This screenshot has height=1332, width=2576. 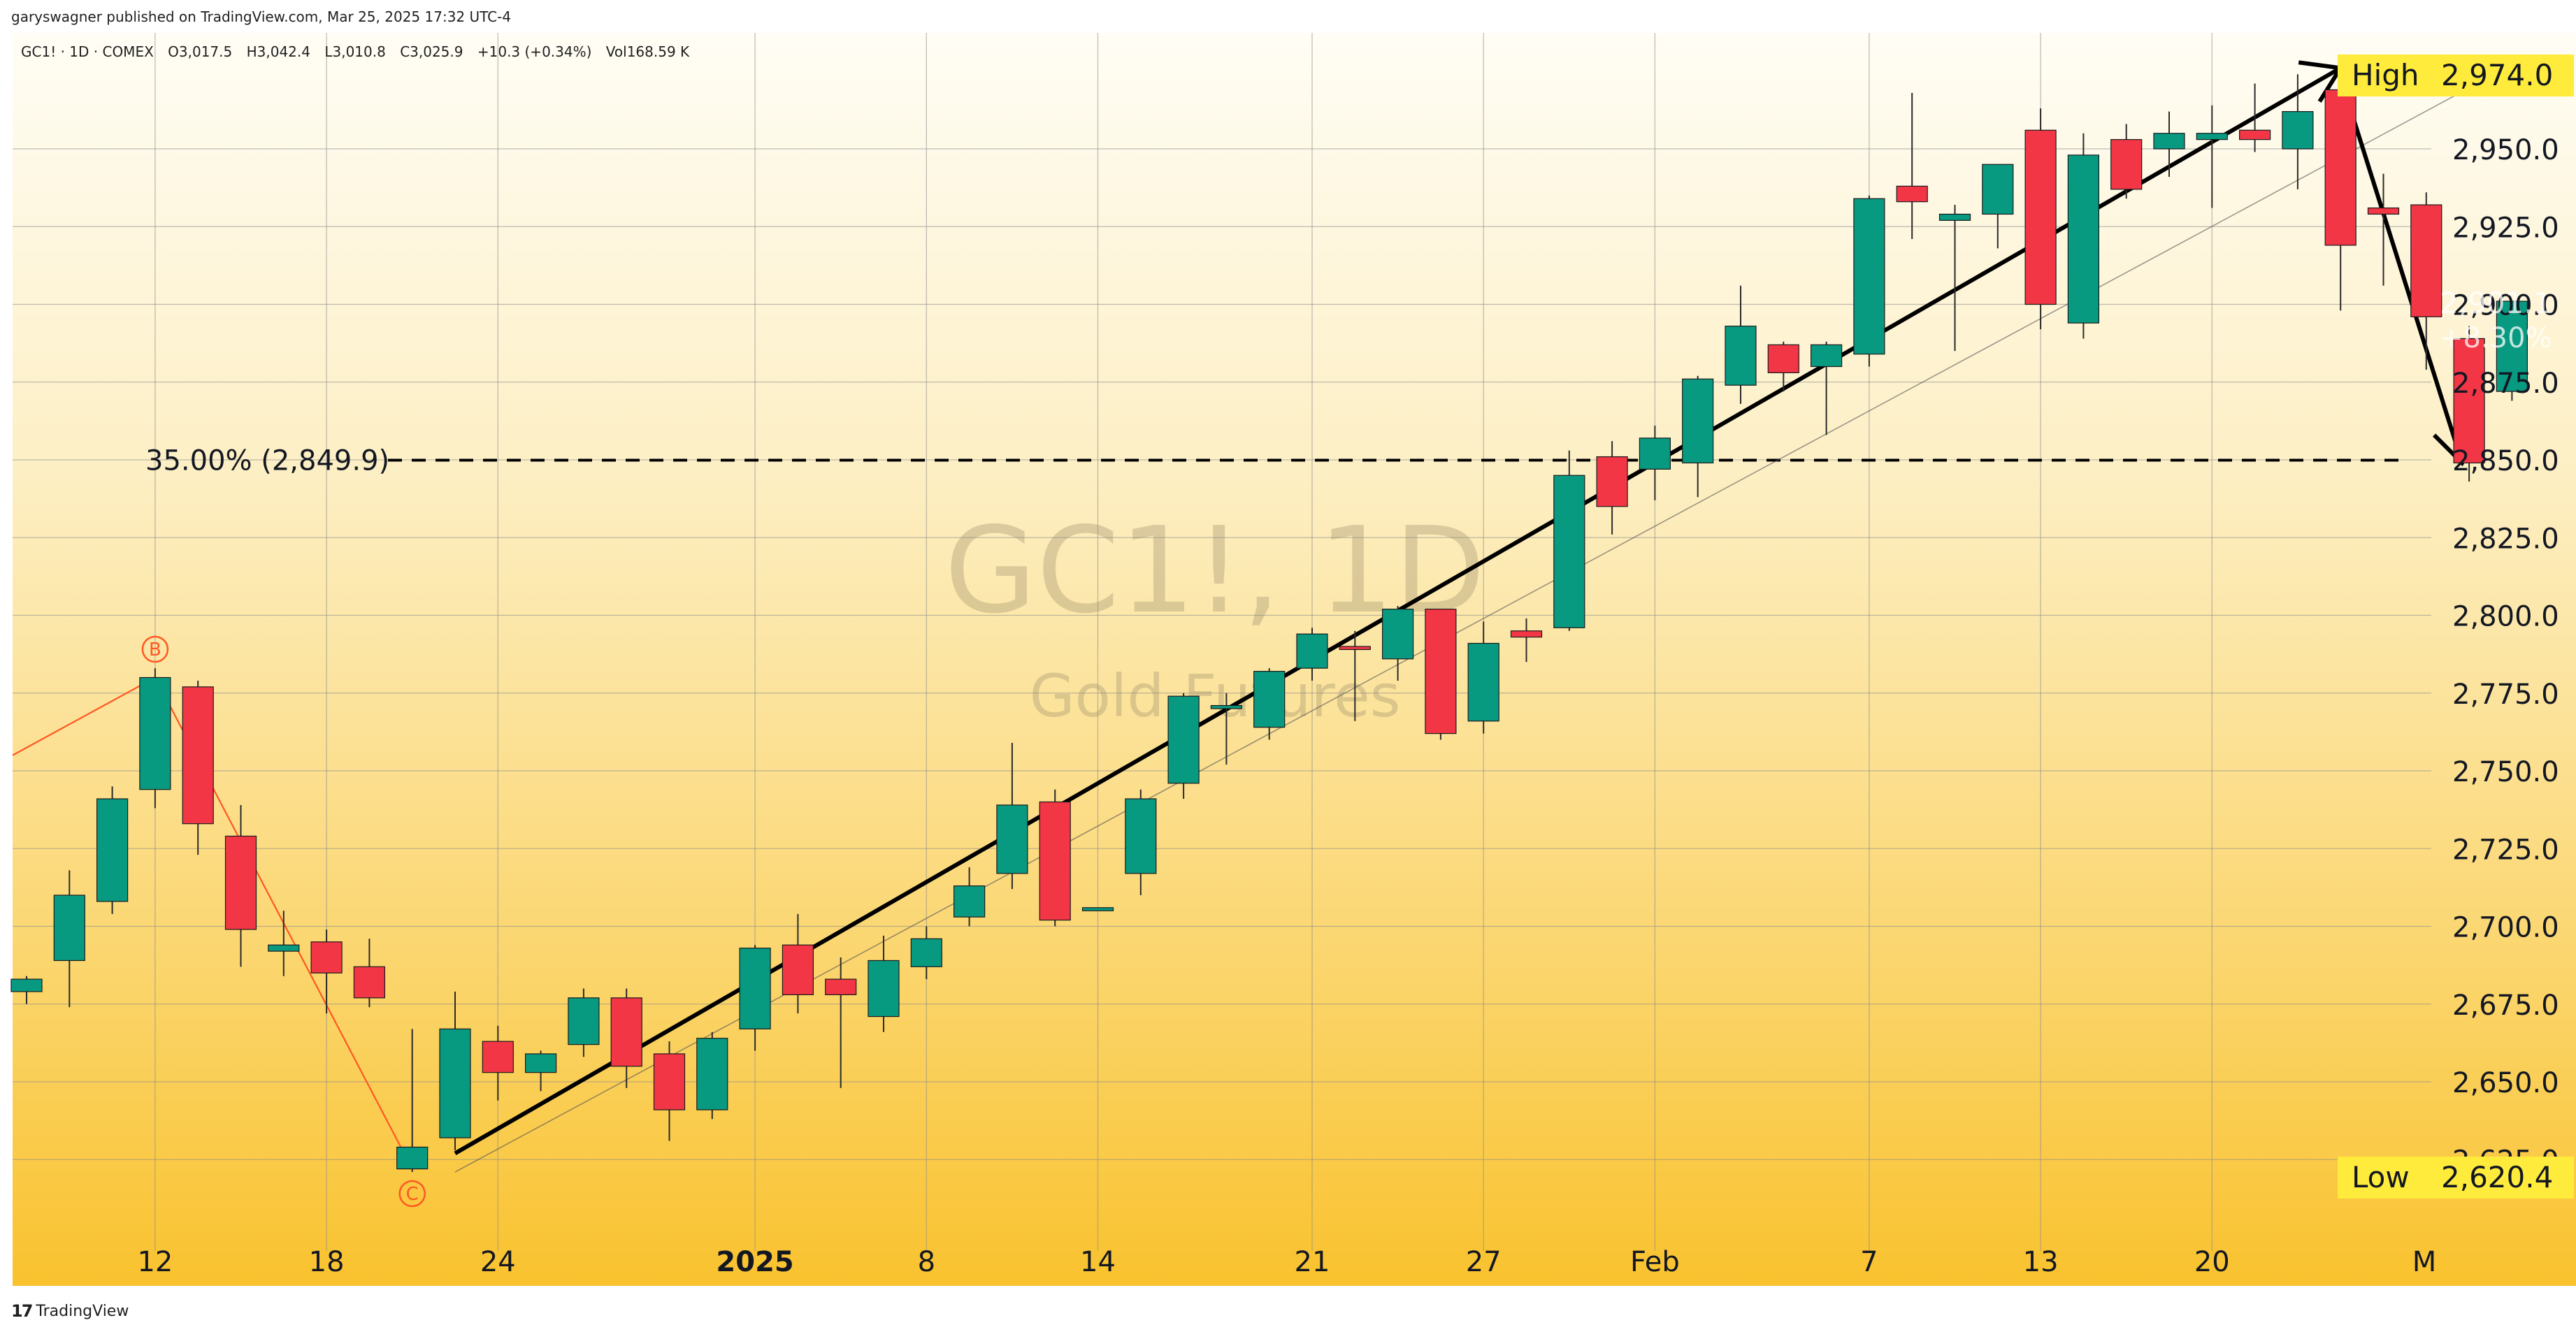 I want to click on time-tick-label: 20, so click(x=2212, y=1262).